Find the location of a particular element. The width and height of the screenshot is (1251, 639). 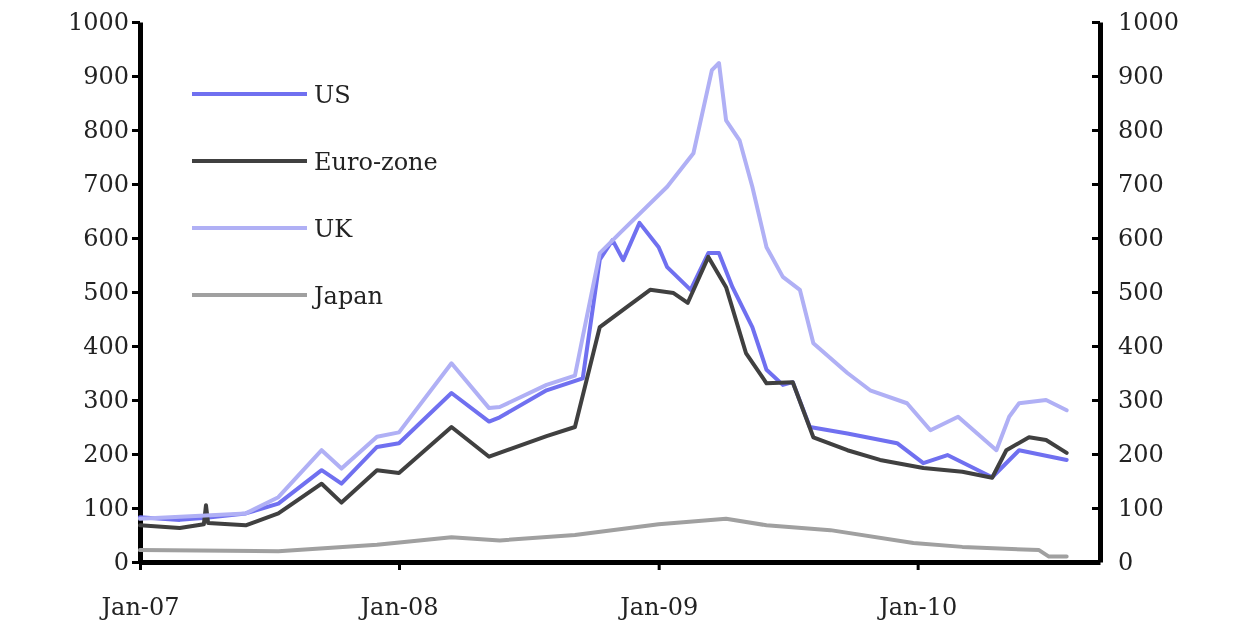

legend-label: US is located at coordinates (332, 95).